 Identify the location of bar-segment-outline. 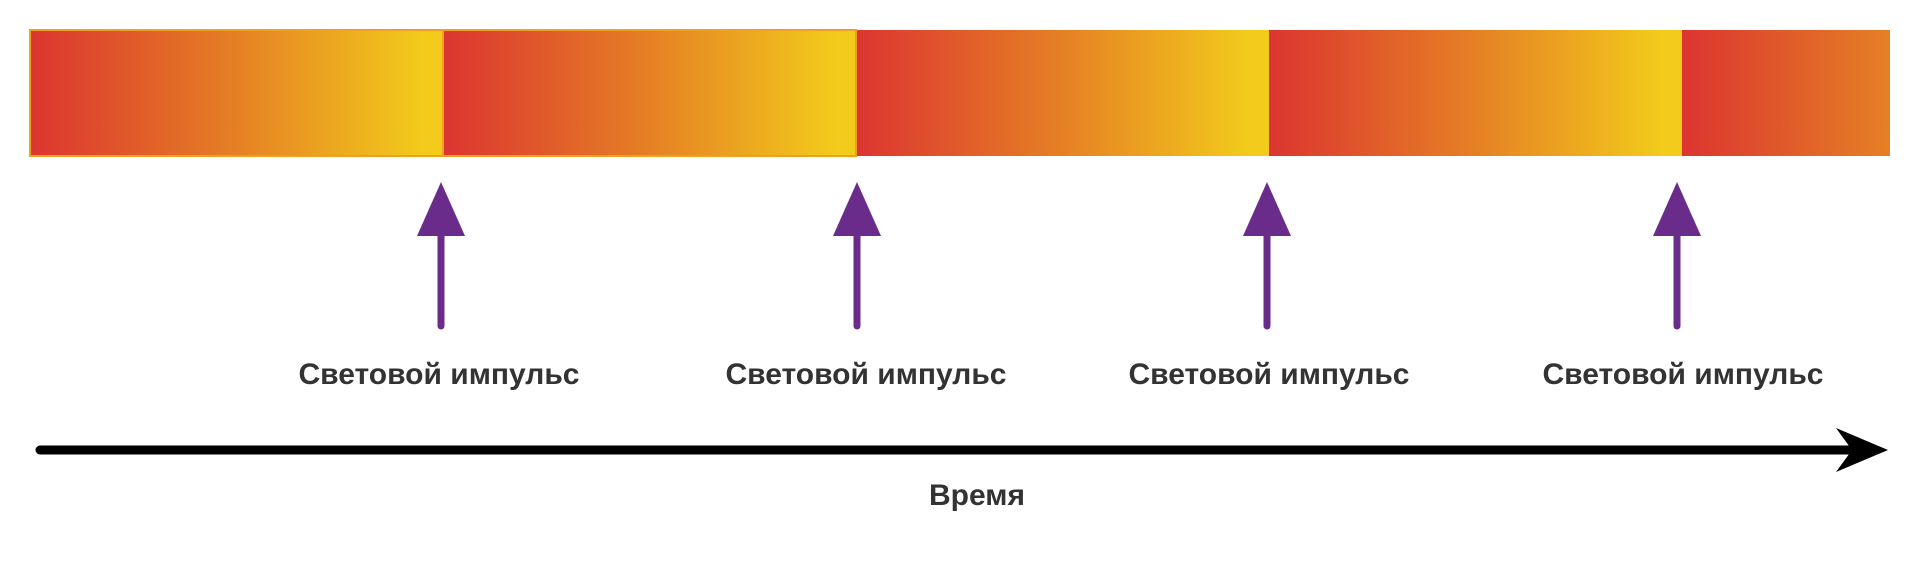
(649, 93).